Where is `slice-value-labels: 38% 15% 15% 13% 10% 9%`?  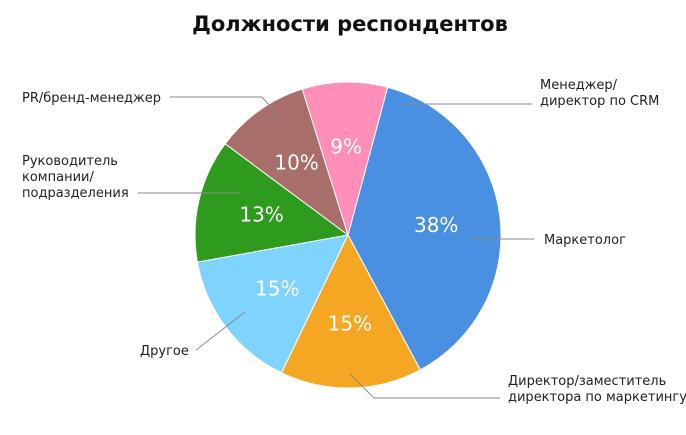
slice-value-labels: 38% 15% 15% 13% 10% 9% is located at coordinates (348, 234).